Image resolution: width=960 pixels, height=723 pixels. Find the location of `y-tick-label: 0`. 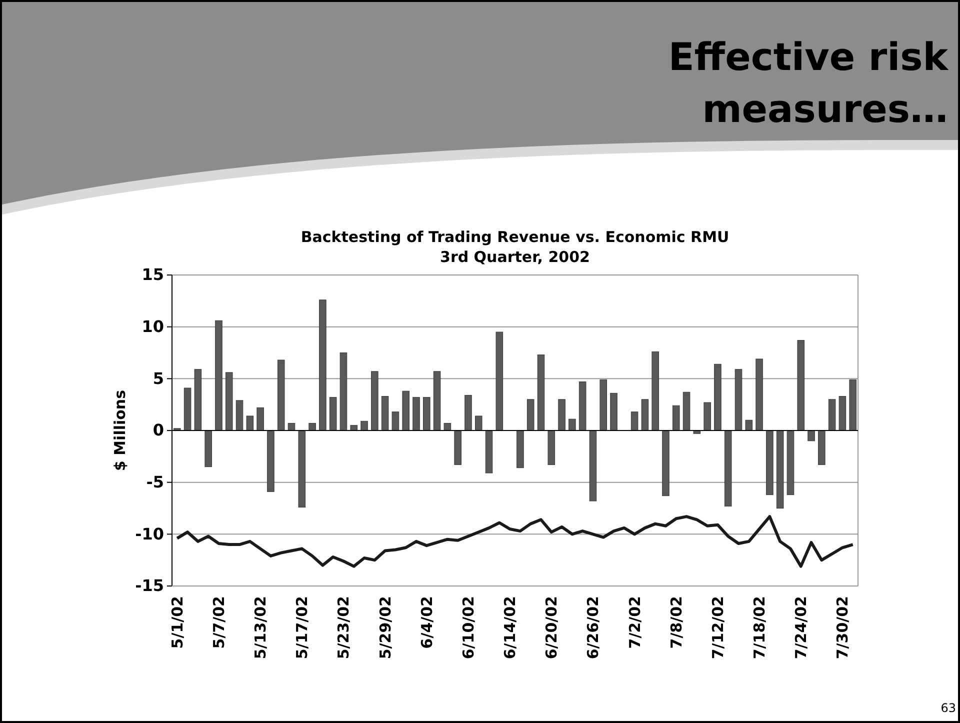

y-tick-label: 0 is located at coordinates (158, 430).